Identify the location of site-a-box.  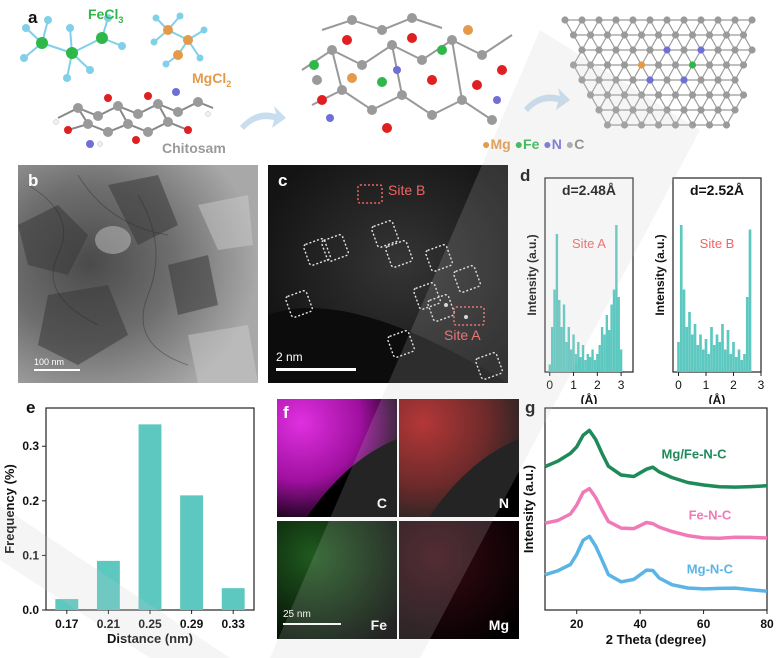
(469, 316).